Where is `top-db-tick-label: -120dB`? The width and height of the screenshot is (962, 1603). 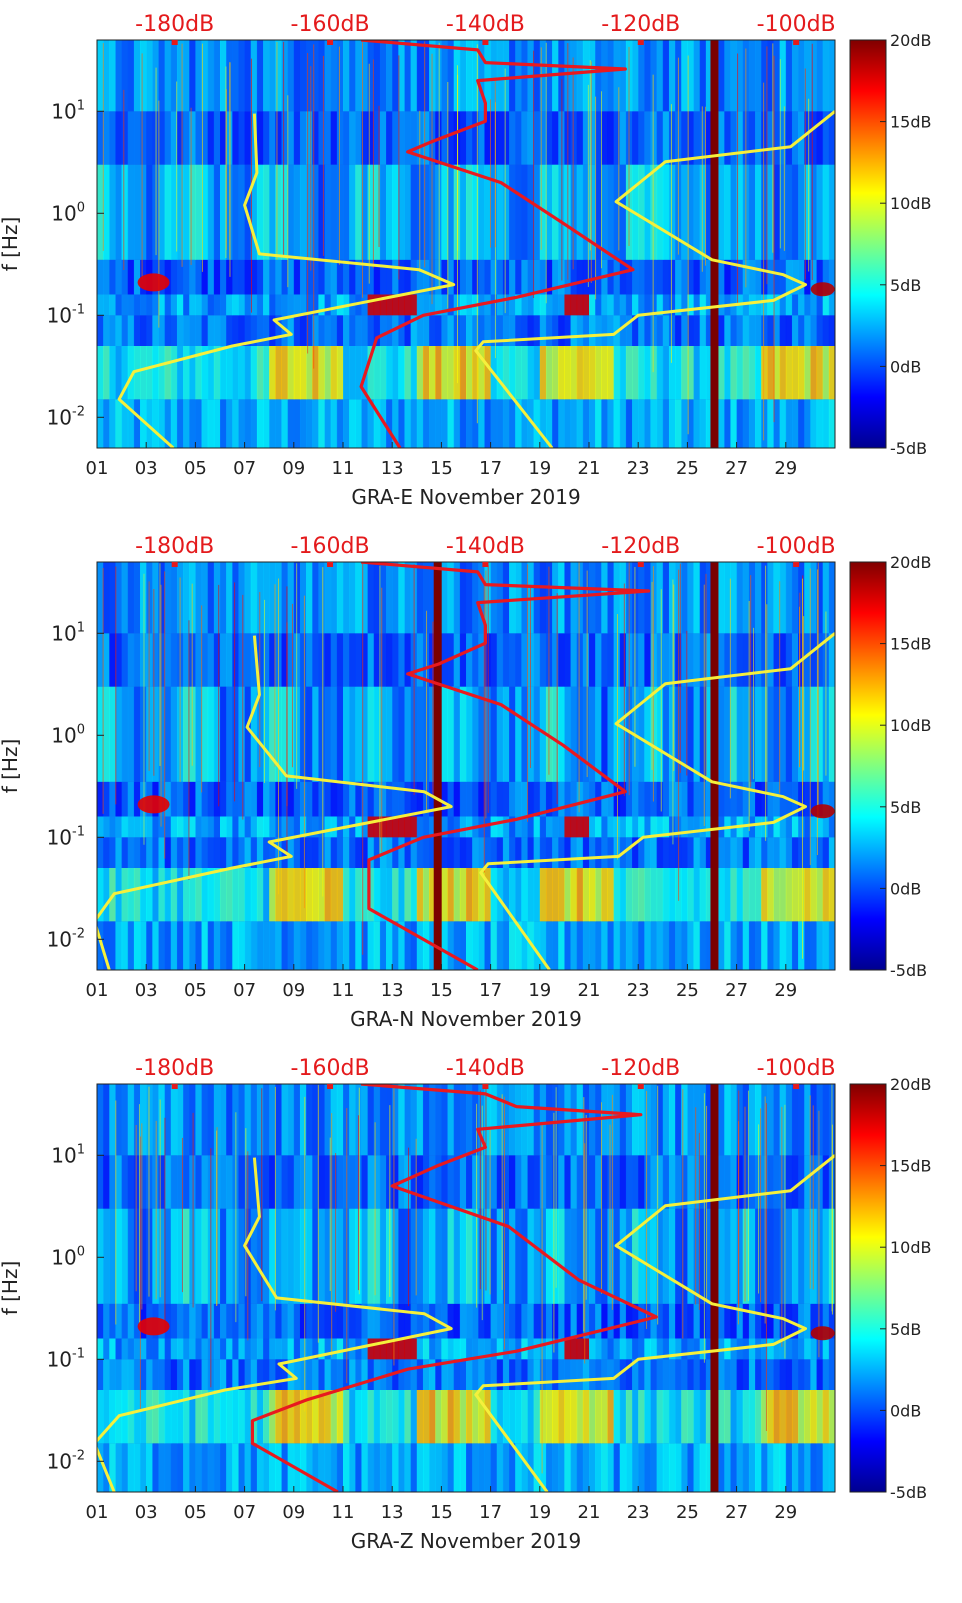 top-db-tick-label: -120dB is located at coordinates (640, 1068).